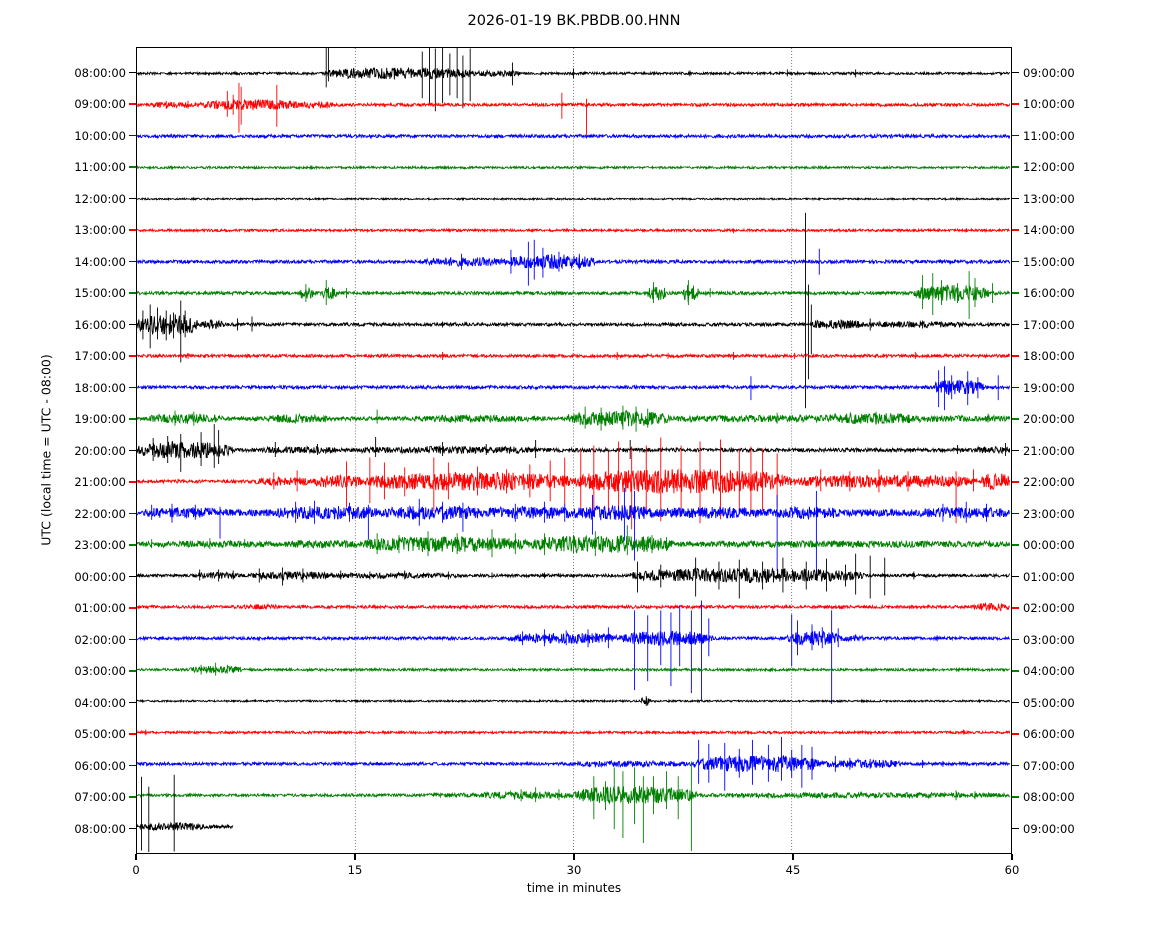  I want to click on left-axis-tick-label: 21:00:00, so click(100, 482).